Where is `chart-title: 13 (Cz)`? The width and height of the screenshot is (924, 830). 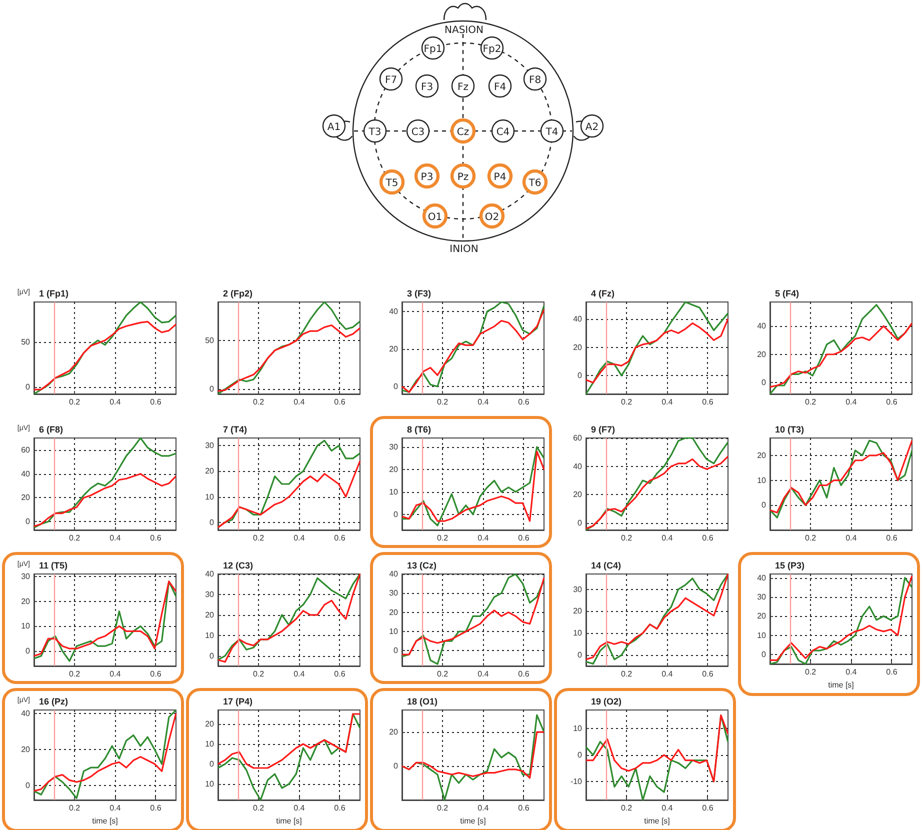
chart-title: 13 (Cz) is located at coordinates (422, 565).